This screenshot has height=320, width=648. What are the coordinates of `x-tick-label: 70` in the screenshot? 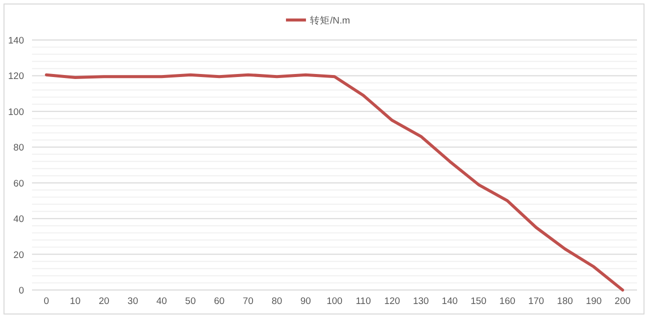 It's located at (248, 301).